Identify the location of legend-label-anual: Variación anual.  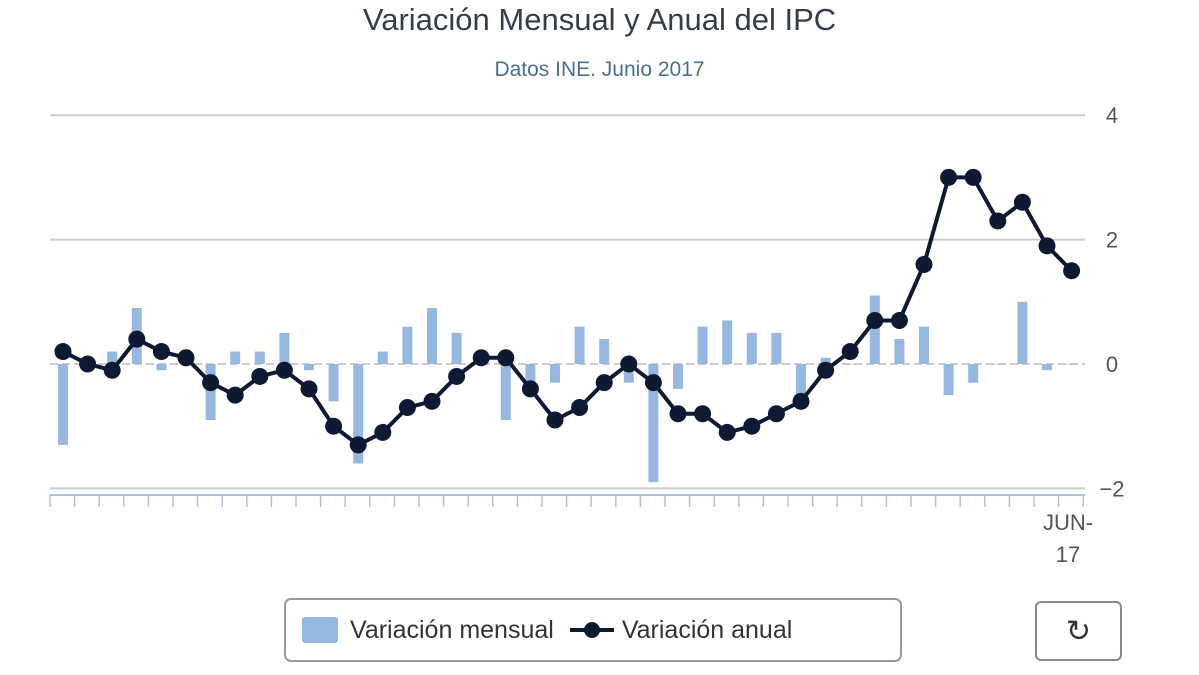
(707, 629).